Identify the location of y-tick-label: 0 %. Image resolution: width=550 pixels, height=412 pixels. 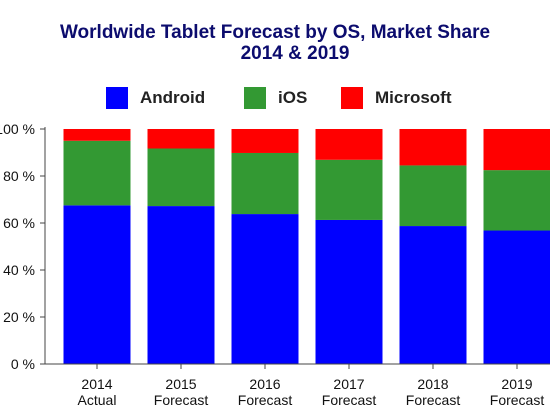
(23, 364).